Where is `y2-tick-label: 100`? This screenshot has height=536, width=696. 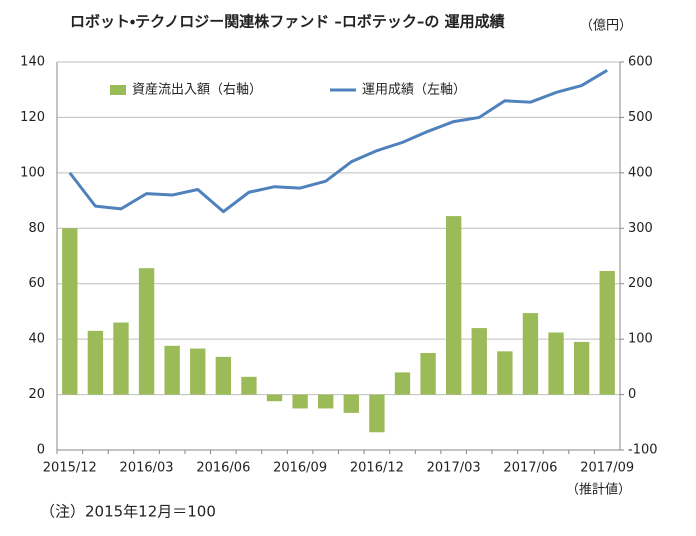 y2-tick-label: 100 is located at coordinates (640, 339).